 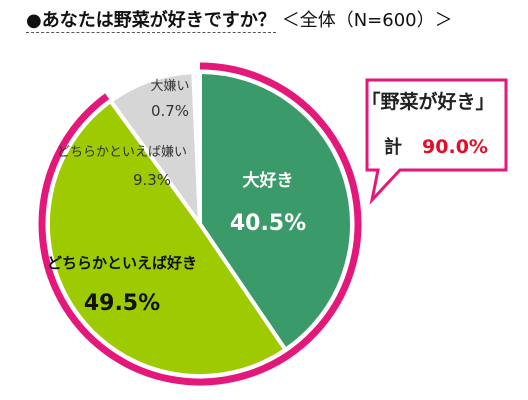 I want to click on callout-box, so click(x=436, y=141).